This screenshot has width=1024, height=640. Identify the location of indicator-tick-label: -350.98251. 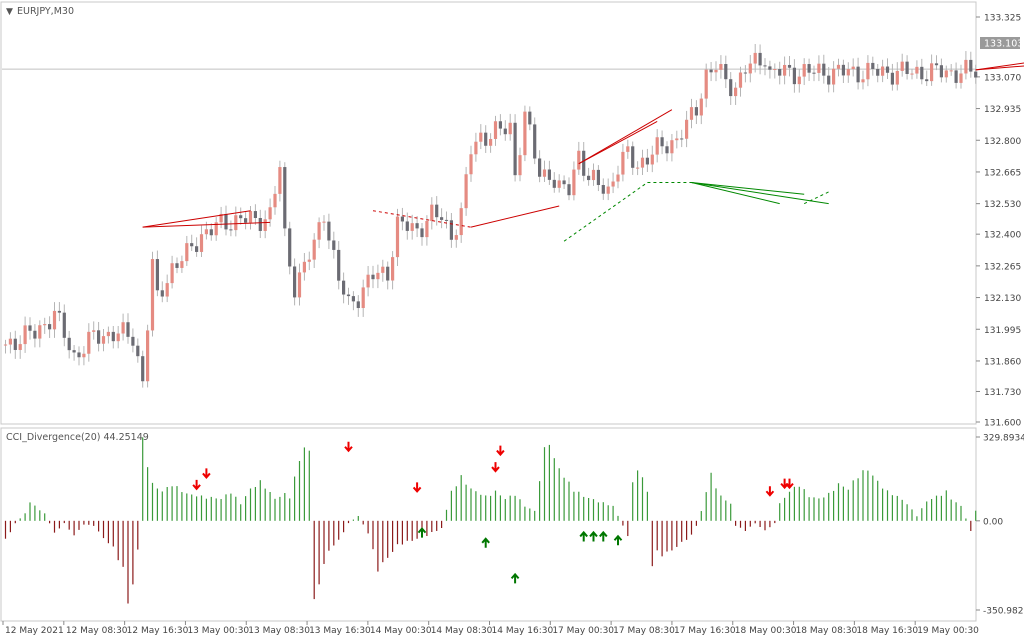
(1003, 612).